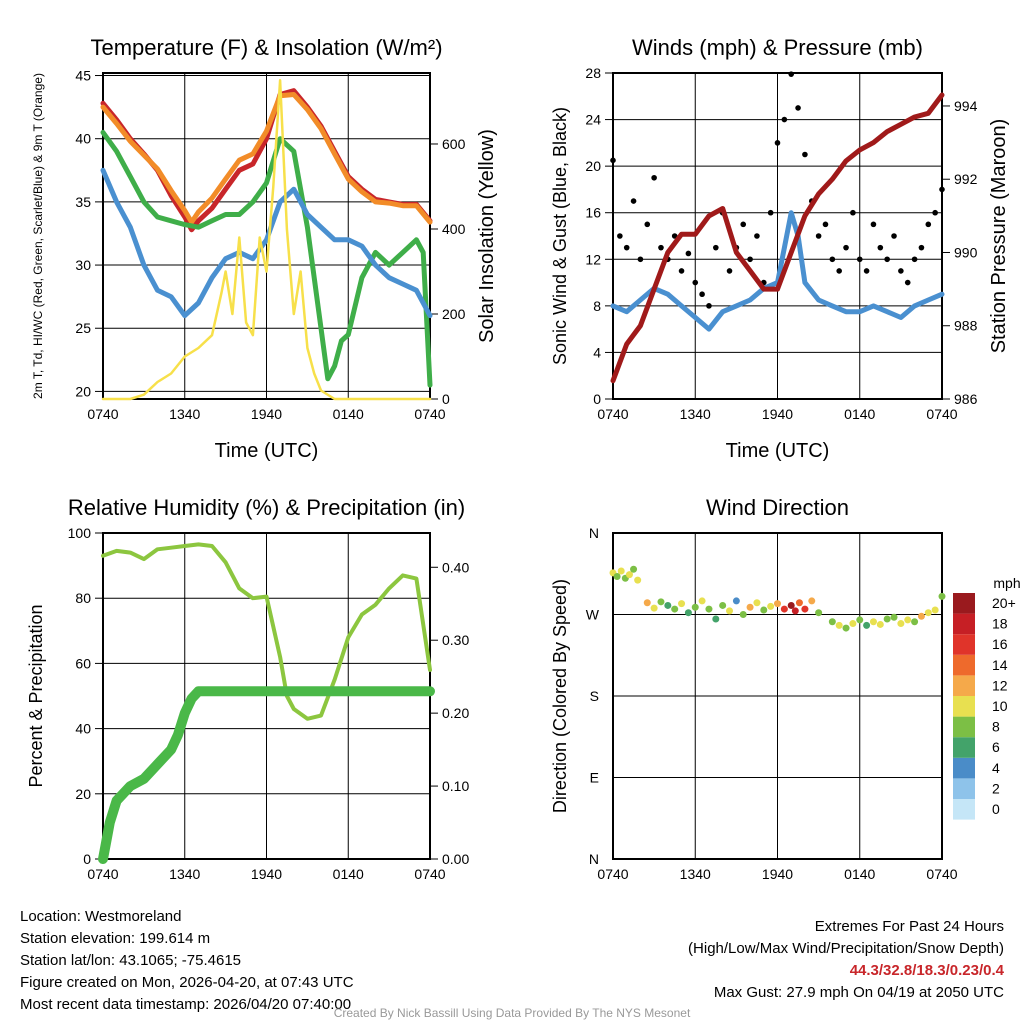 This screenshot has width=1024, height=1024. What do you see at coordinates (266, 414) in the screenshot?
I see `x-tick-label: 1940` at bounding box center [266, 414].